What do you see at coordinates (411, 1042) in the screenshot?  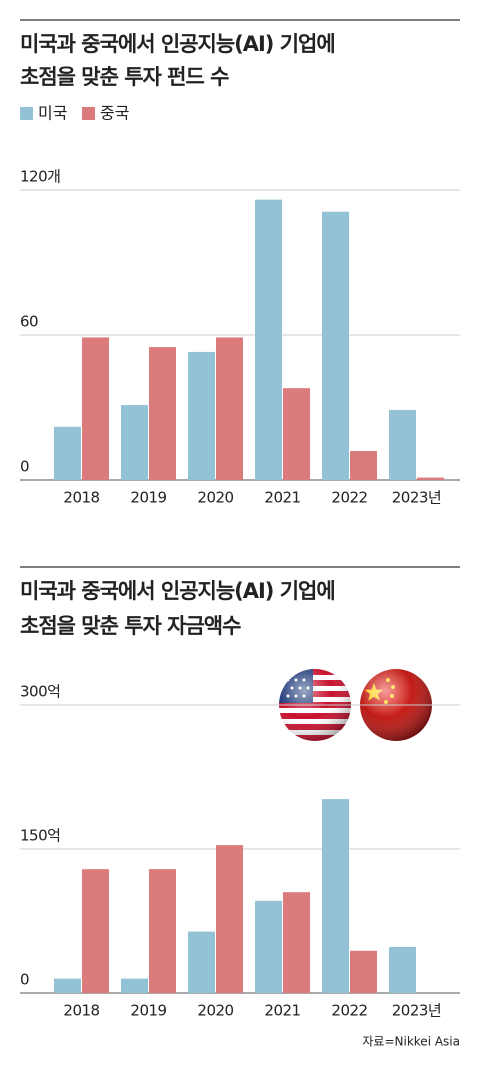 I see `source: 자료=Nikkei Asia` at bounding box center [411, 1042].